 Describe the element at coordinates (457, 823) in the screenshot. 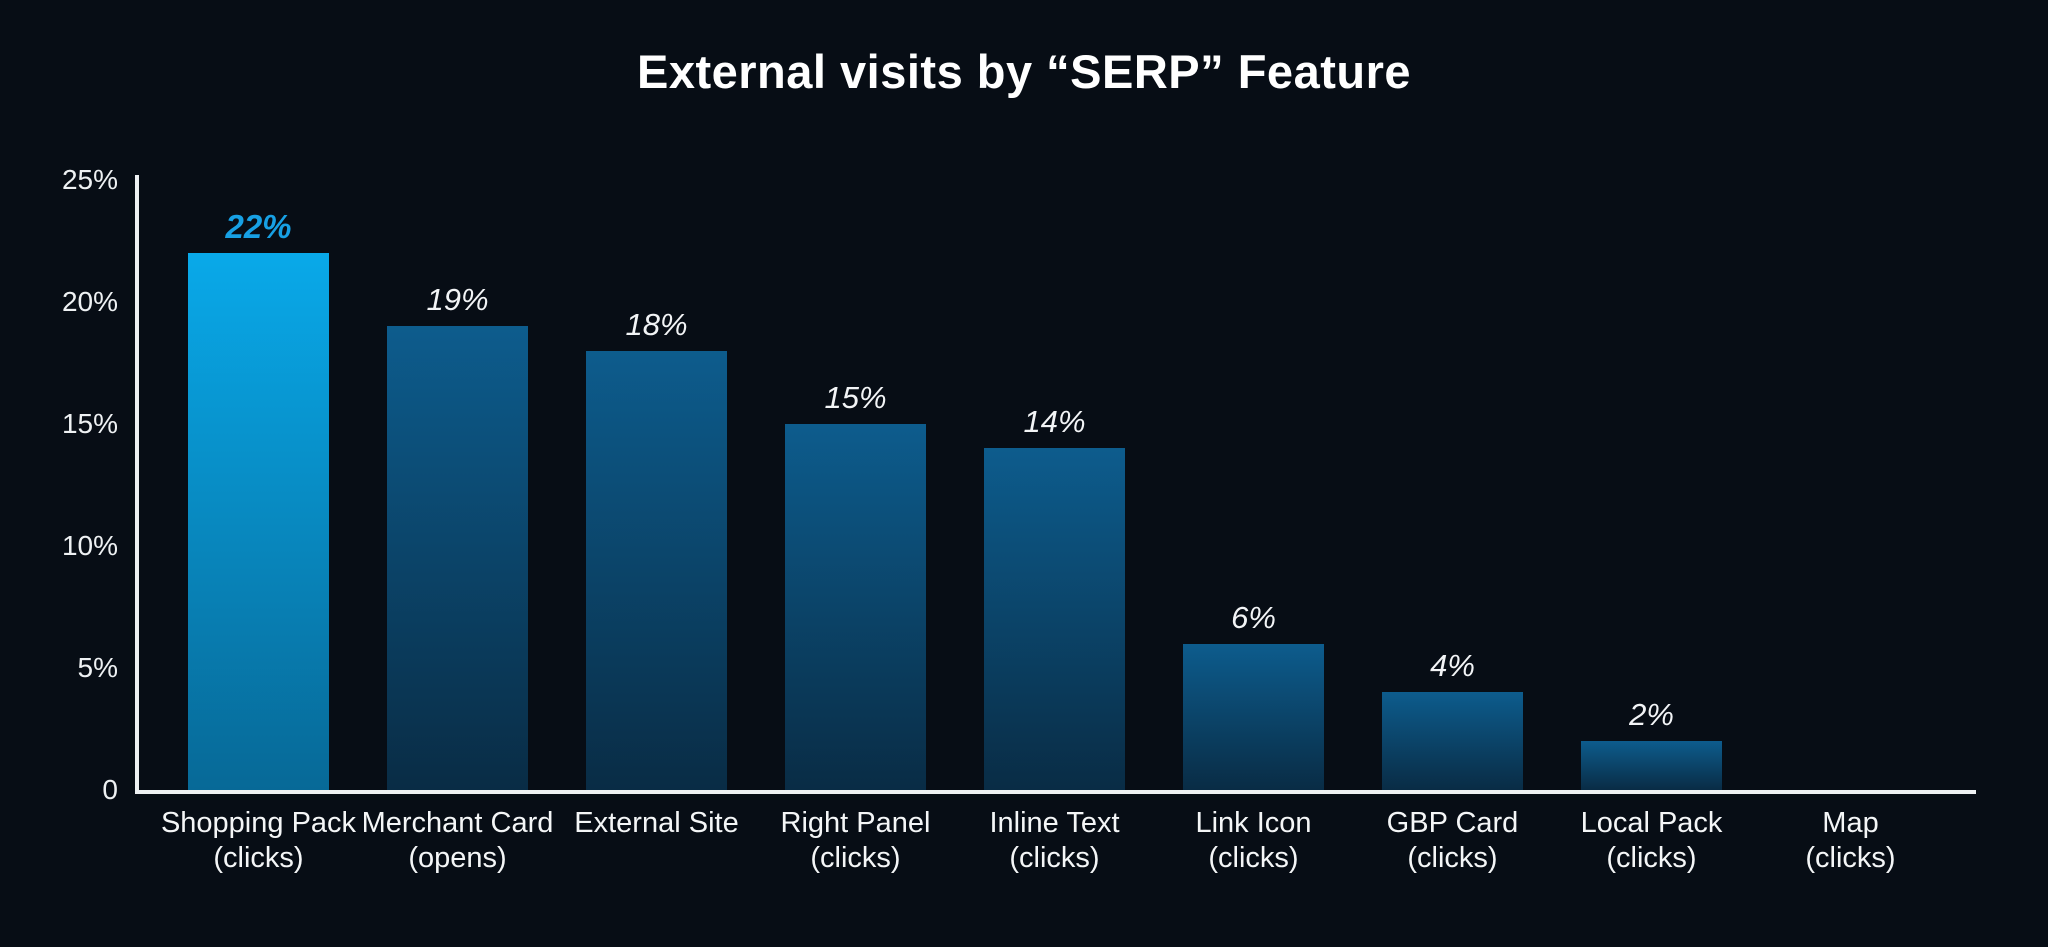

I see `x-tick-line1: Merchant Card` at that location.